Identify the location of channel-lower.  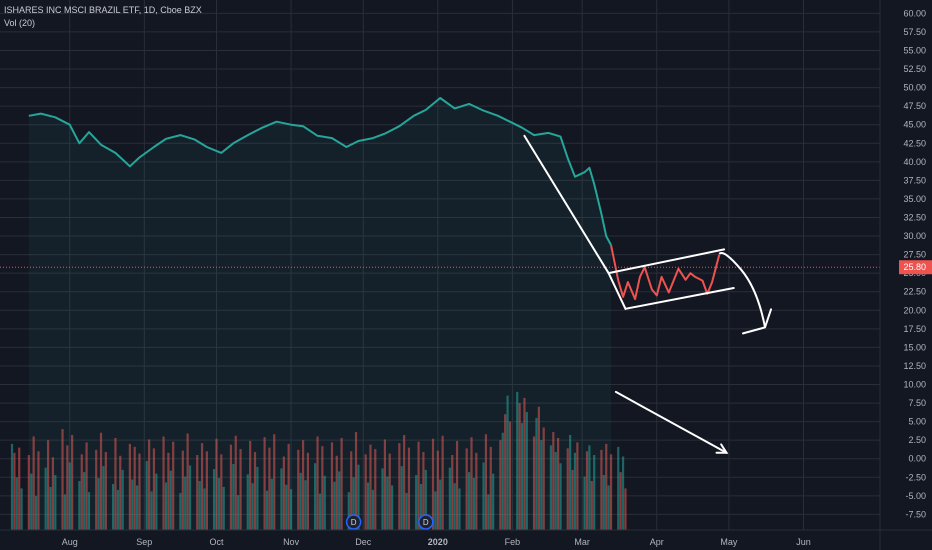
(679, 298).